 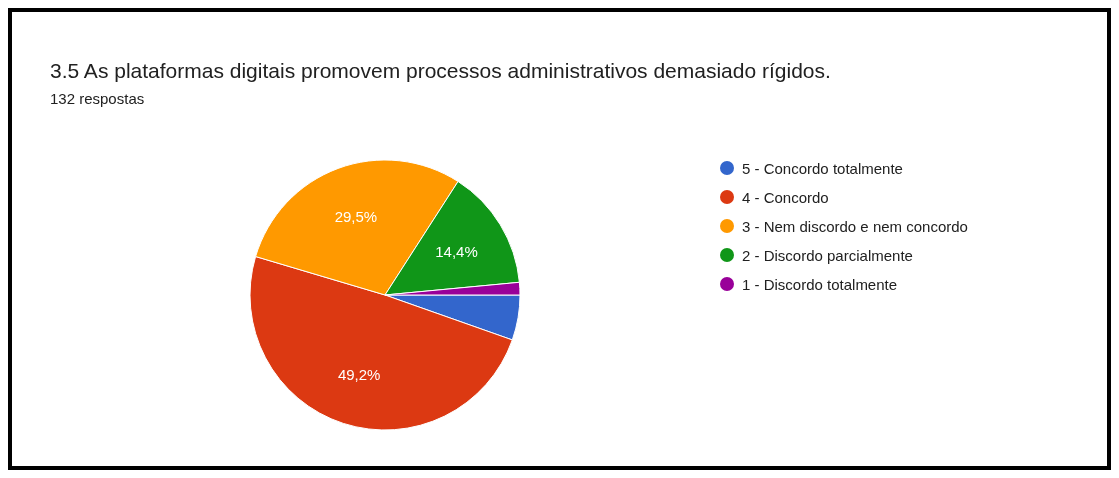 What do you see at coordinates (785, 197) in the screenshot?
I see `legend-label: 4 - Concordo` at bounding box center [785, 197].